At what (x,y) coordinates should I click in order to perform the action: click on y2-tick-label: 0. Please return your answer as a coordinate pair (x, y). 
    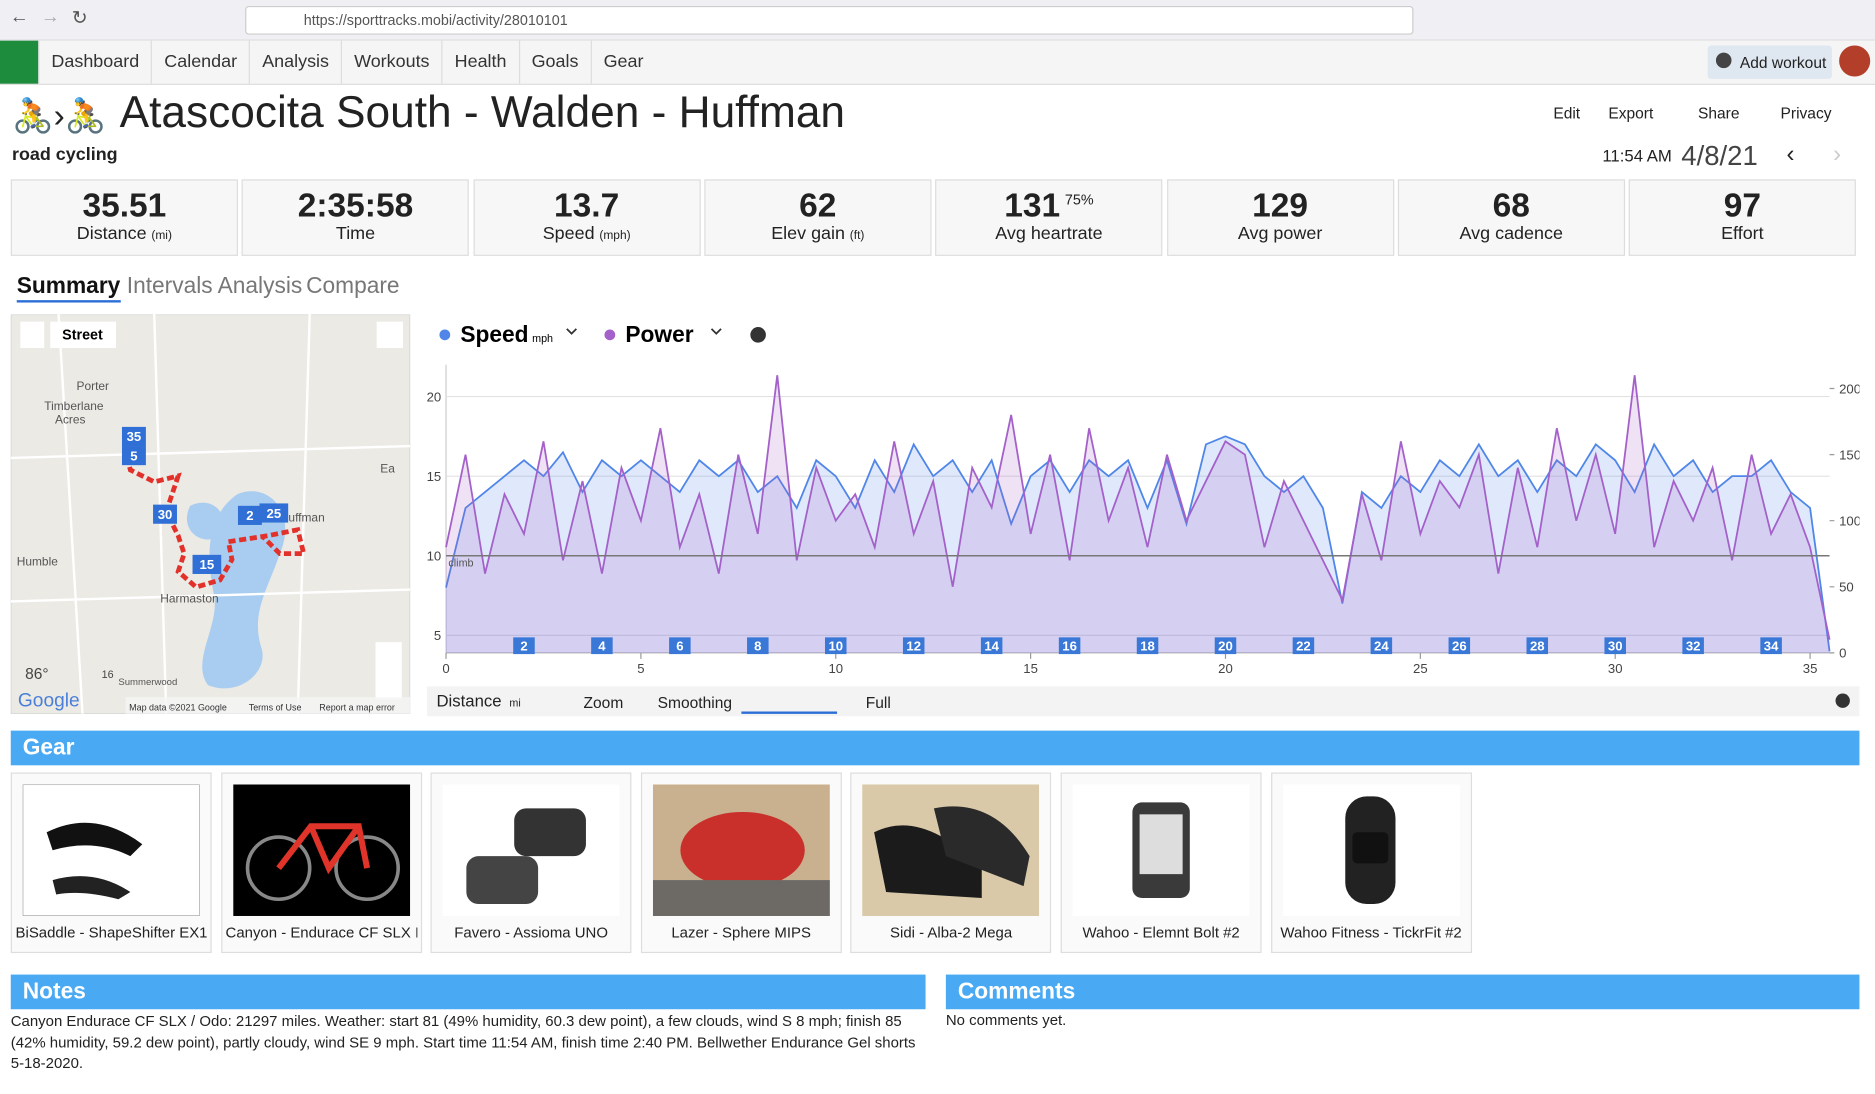
    Looking at the image, I should click on (1842, 653).